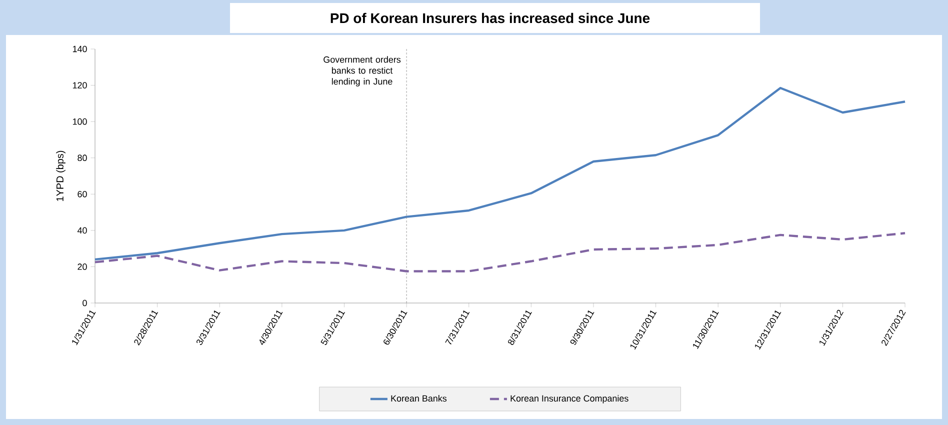 The height and width of the screenshot is (425, 948). What do you see at coordinates (500, 252) in the screenshot?
I see `line-series` at bounding box center [500, 252].